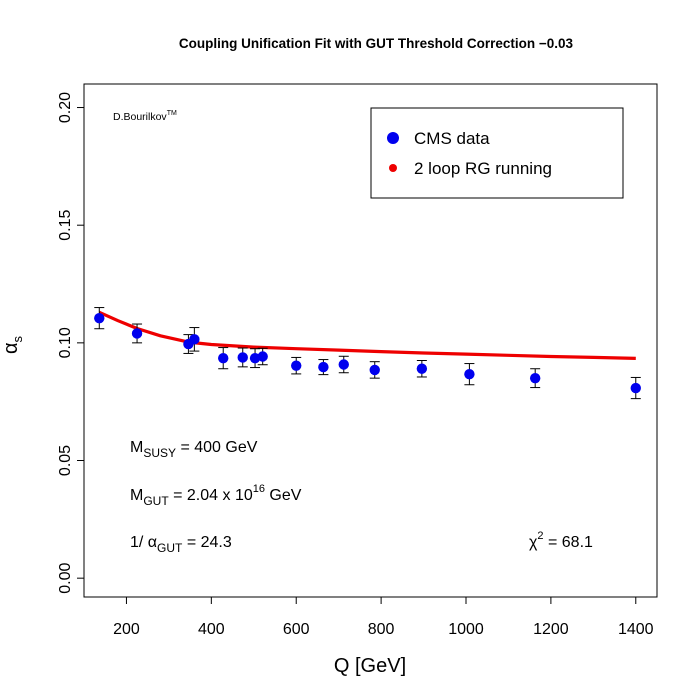 The height and width of the screenshot is (700, 700). Describe the element at coordinates (126, 629) in the screenshot. I see `x-tick-label: 200` at that location.